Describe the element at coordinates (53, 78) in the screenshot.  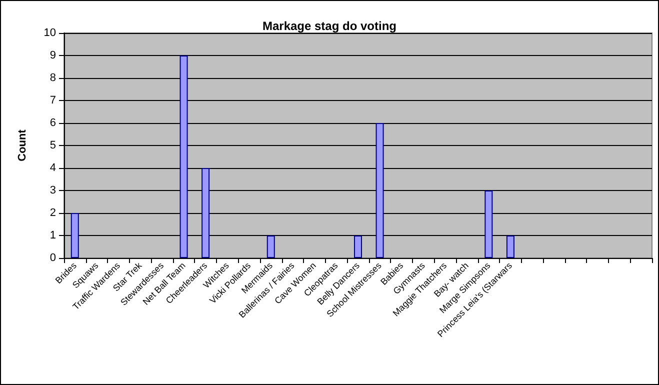
I see `y-tick-label: 8` at that location.